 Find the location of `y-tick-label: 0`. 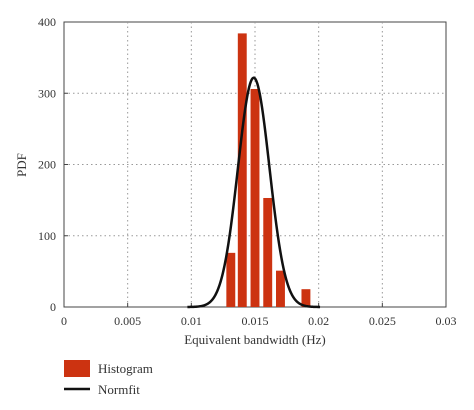

y-tick-label: 0 is located at coordinates (53, 307).